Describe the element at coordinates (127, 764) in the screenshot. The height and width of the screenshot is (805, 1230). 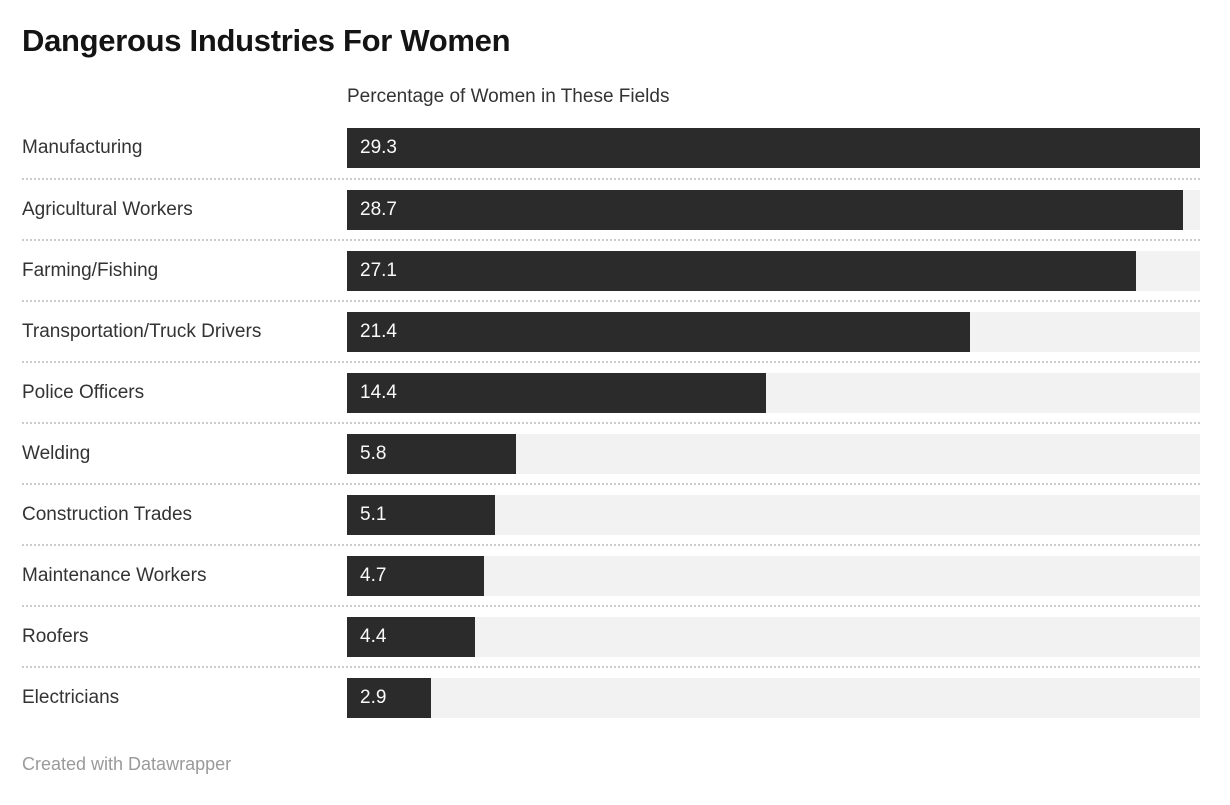
I see `footer-credit: Created with Datawrapper` at that location.